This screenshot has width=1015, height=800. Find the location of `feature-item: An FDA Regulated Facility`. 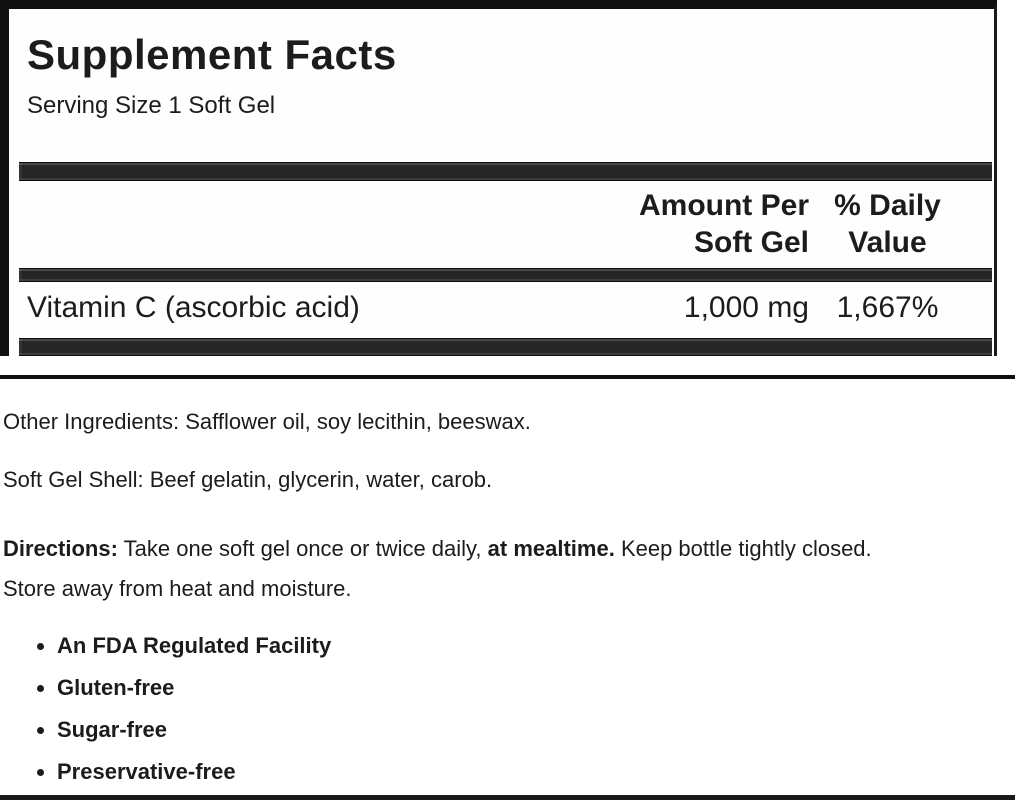

feature-item: An FDA Regulated Facility is located at coordinates (536, 646).